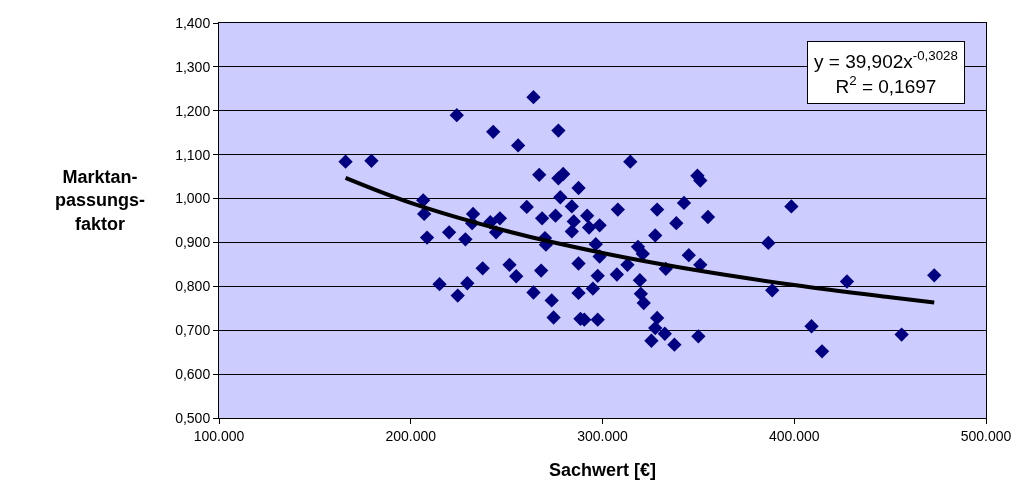 This screenshot has height=503, width=1026. Describe the element at coordinates (193, 198) in the screenshot. I see `y-tick-label: 1,000` at that location.